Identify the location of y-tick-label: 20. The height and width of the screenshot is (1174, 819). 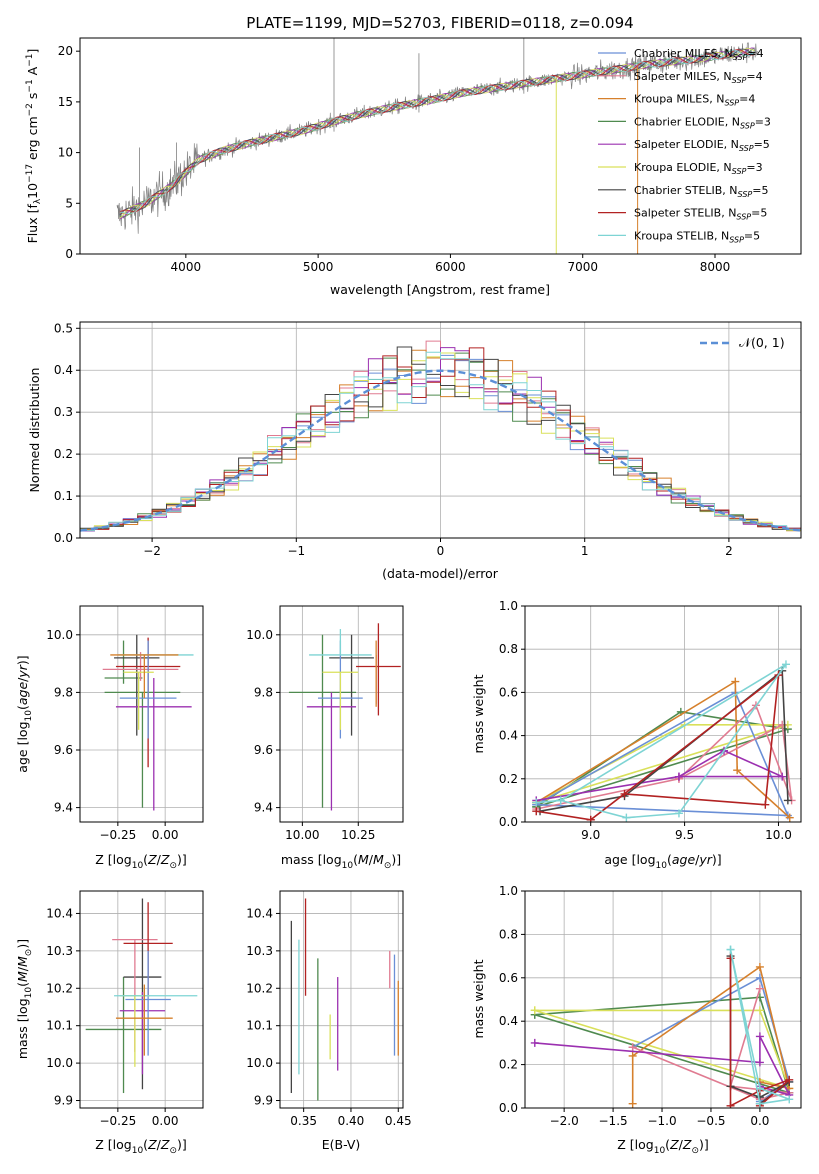
(65, 51).